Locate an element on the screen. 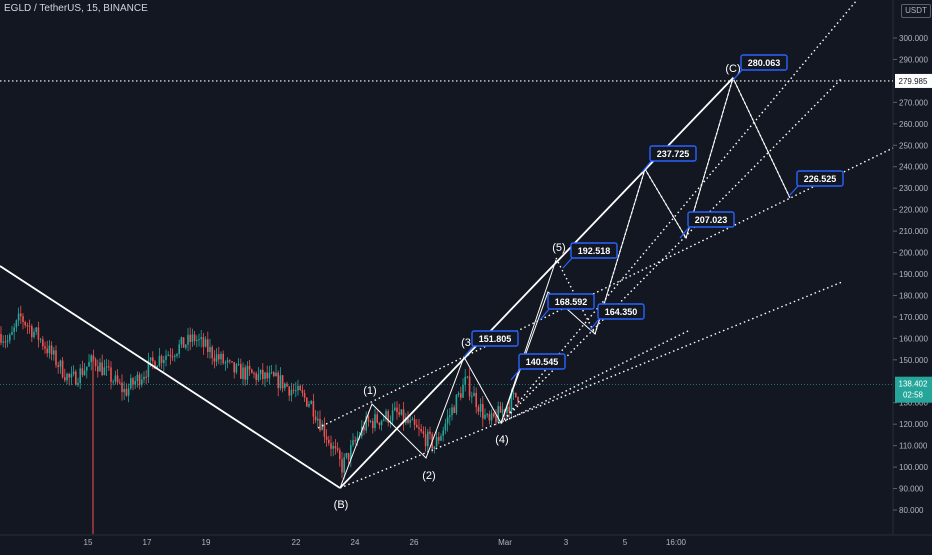 The width and height of the screenshot is (932, 555). price-tick-label: 200.000 is located at coordinates (913, 253).